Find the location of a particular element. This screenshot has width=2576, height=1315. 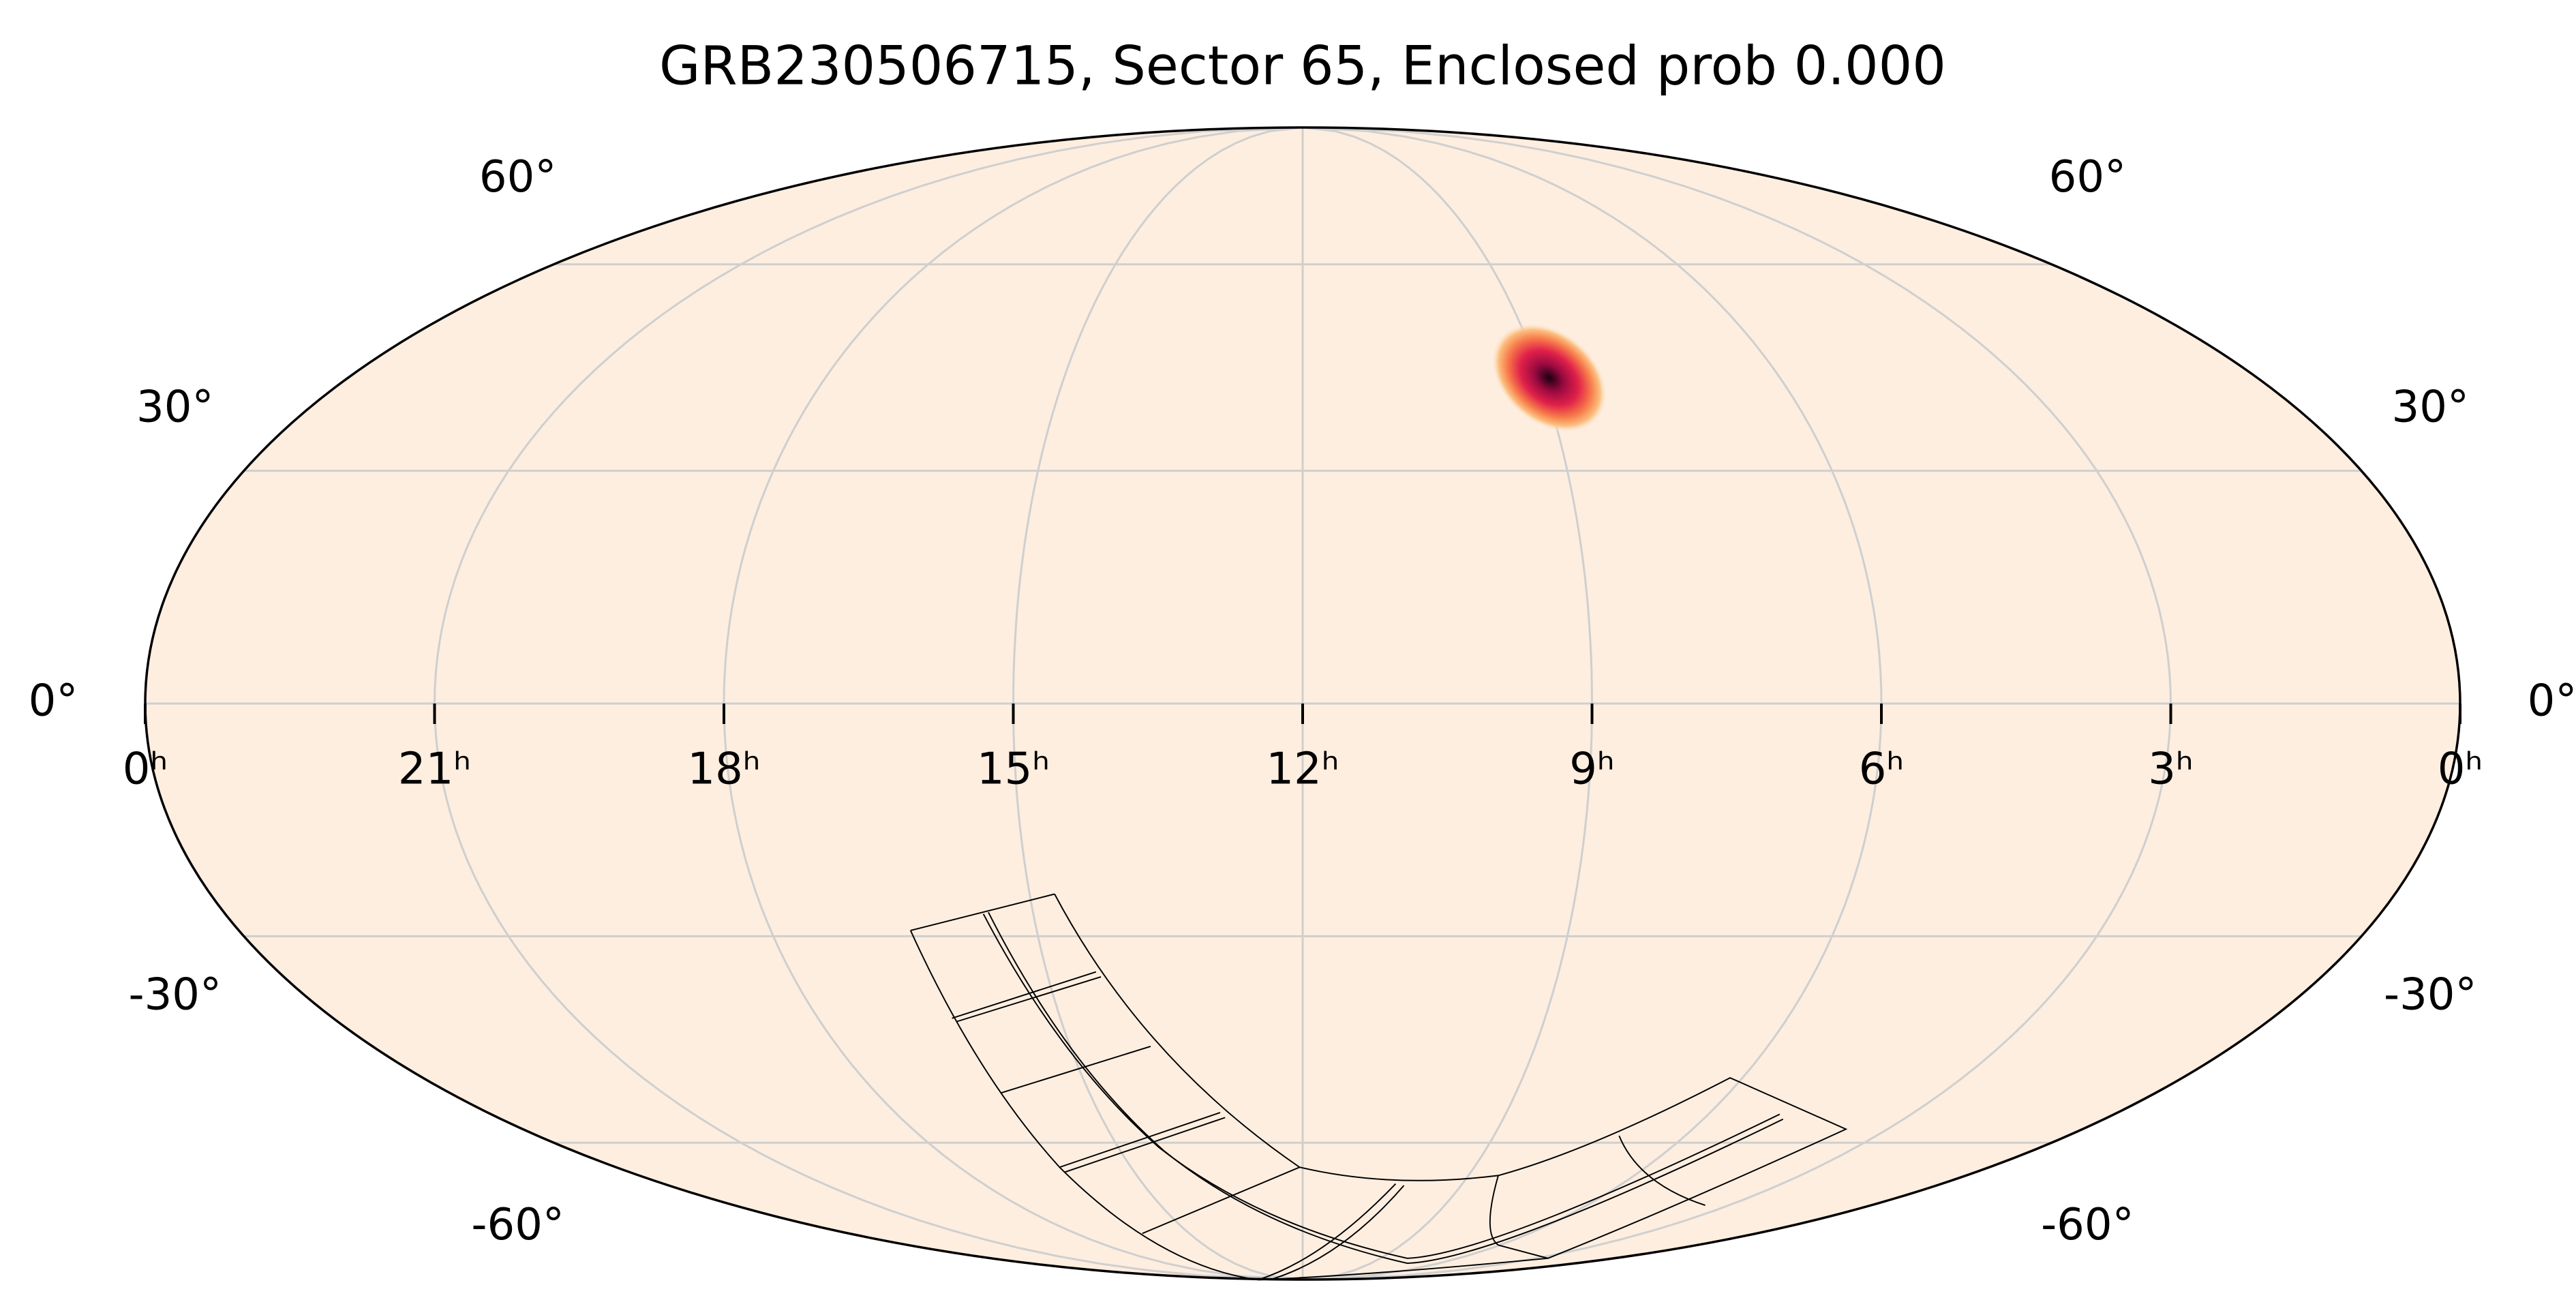

x-tick-label: 6ʰ is located at coordinates (1882, 769).